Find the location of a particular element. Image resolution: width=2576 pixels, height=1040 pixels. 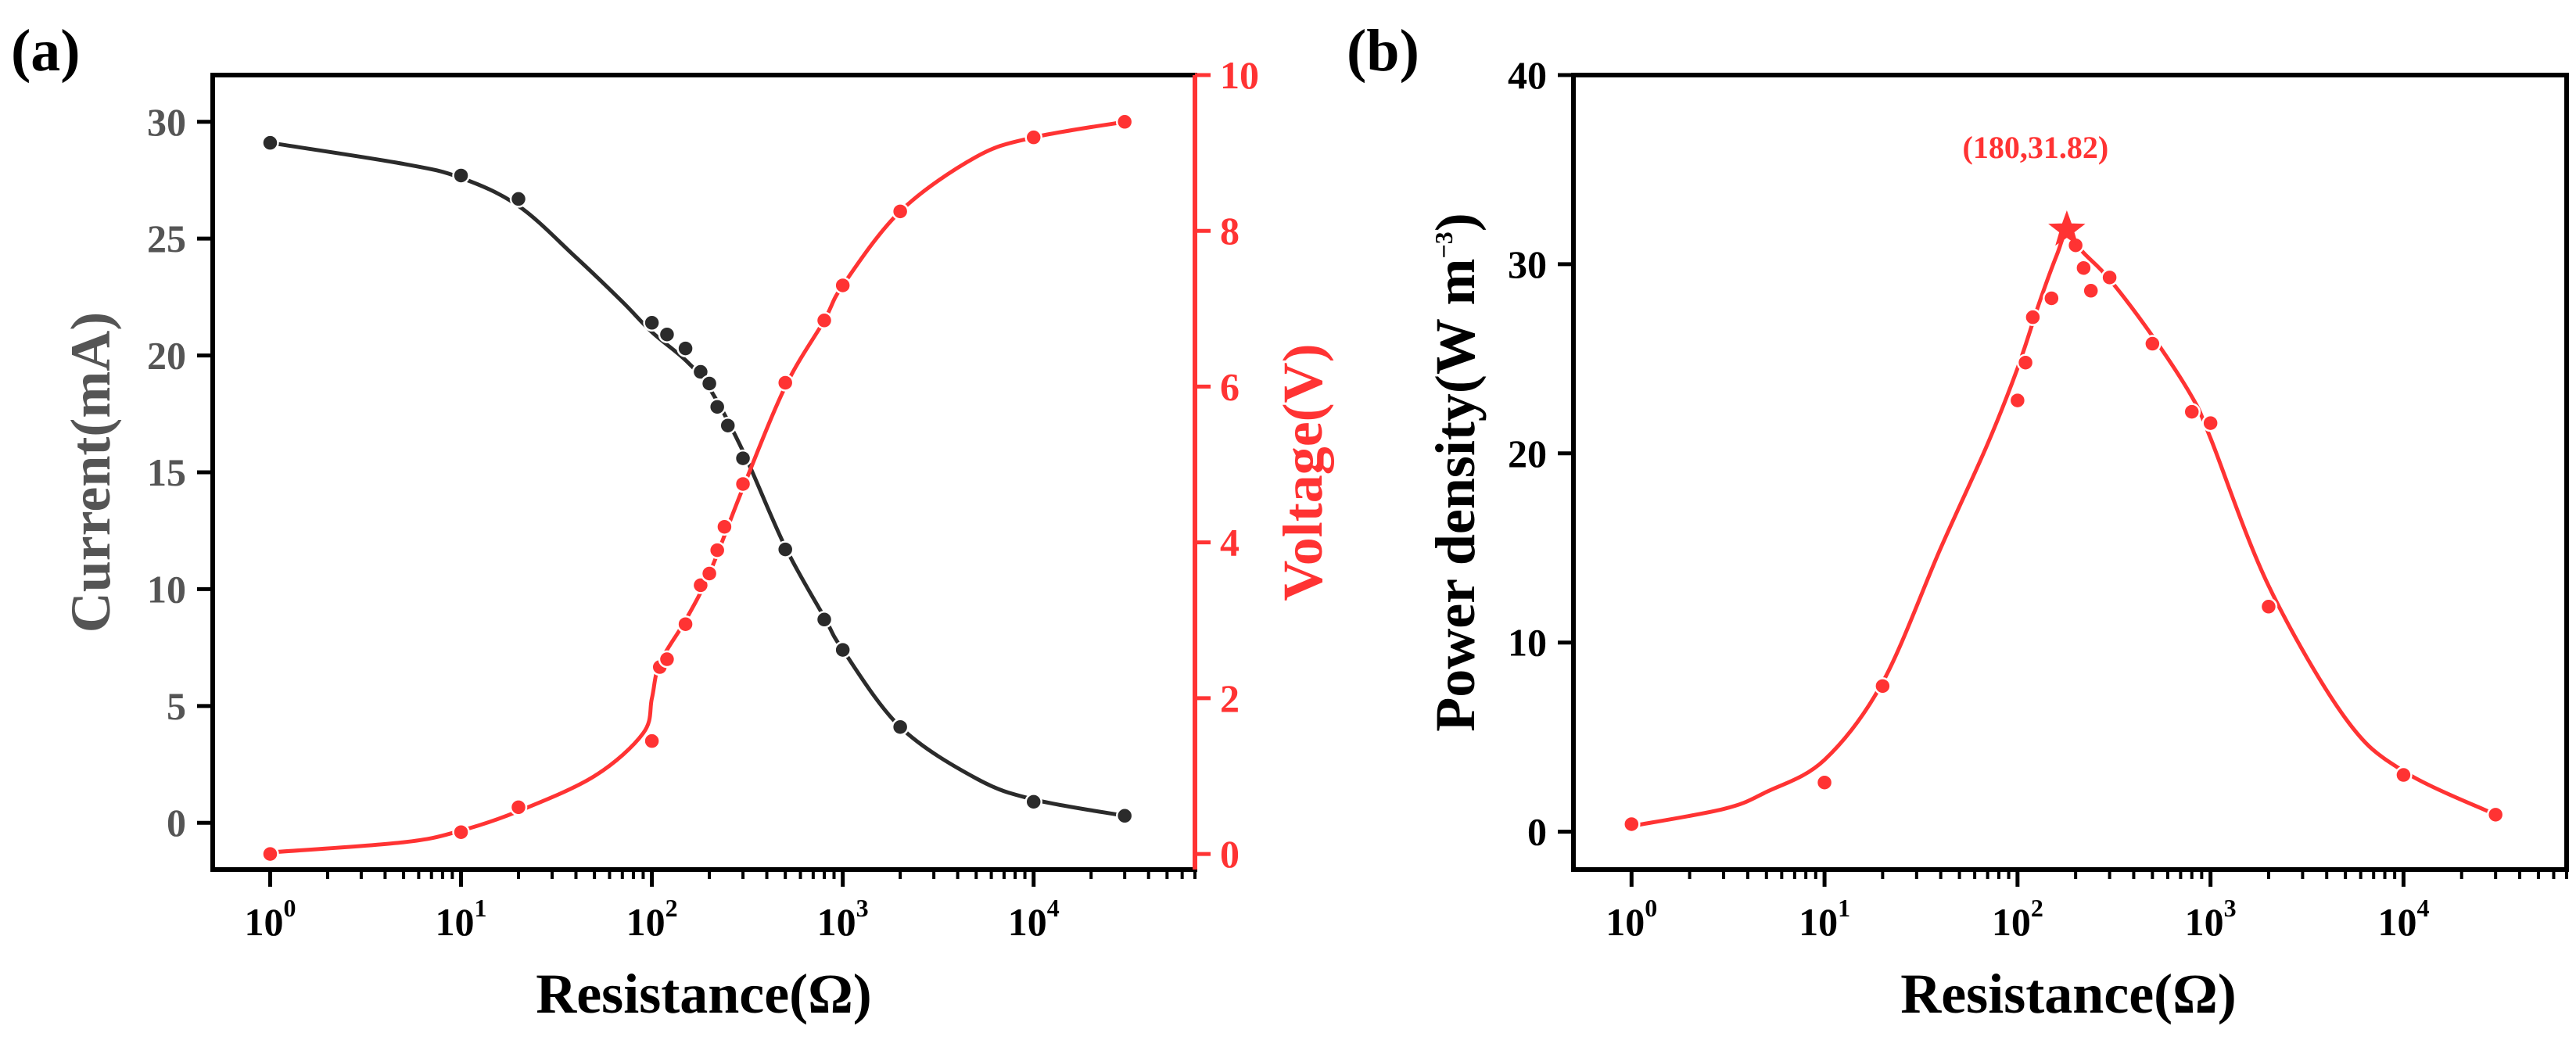

panel-a-x-tick-exponent: 4 is located at coordinates (1053, 908).